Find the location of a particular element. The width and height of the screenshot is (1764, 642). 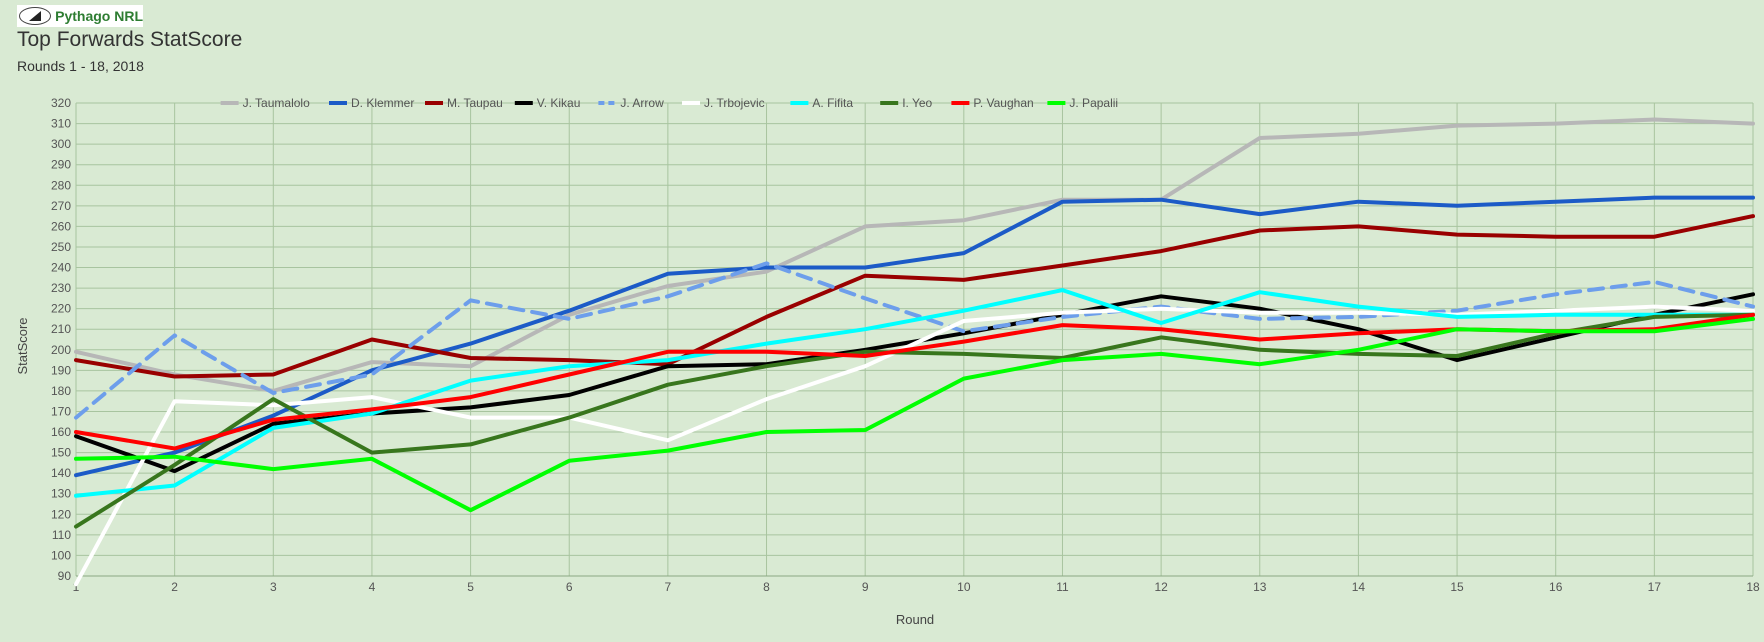

x-tick-label: 12 is located at coordinates (1161, 587).